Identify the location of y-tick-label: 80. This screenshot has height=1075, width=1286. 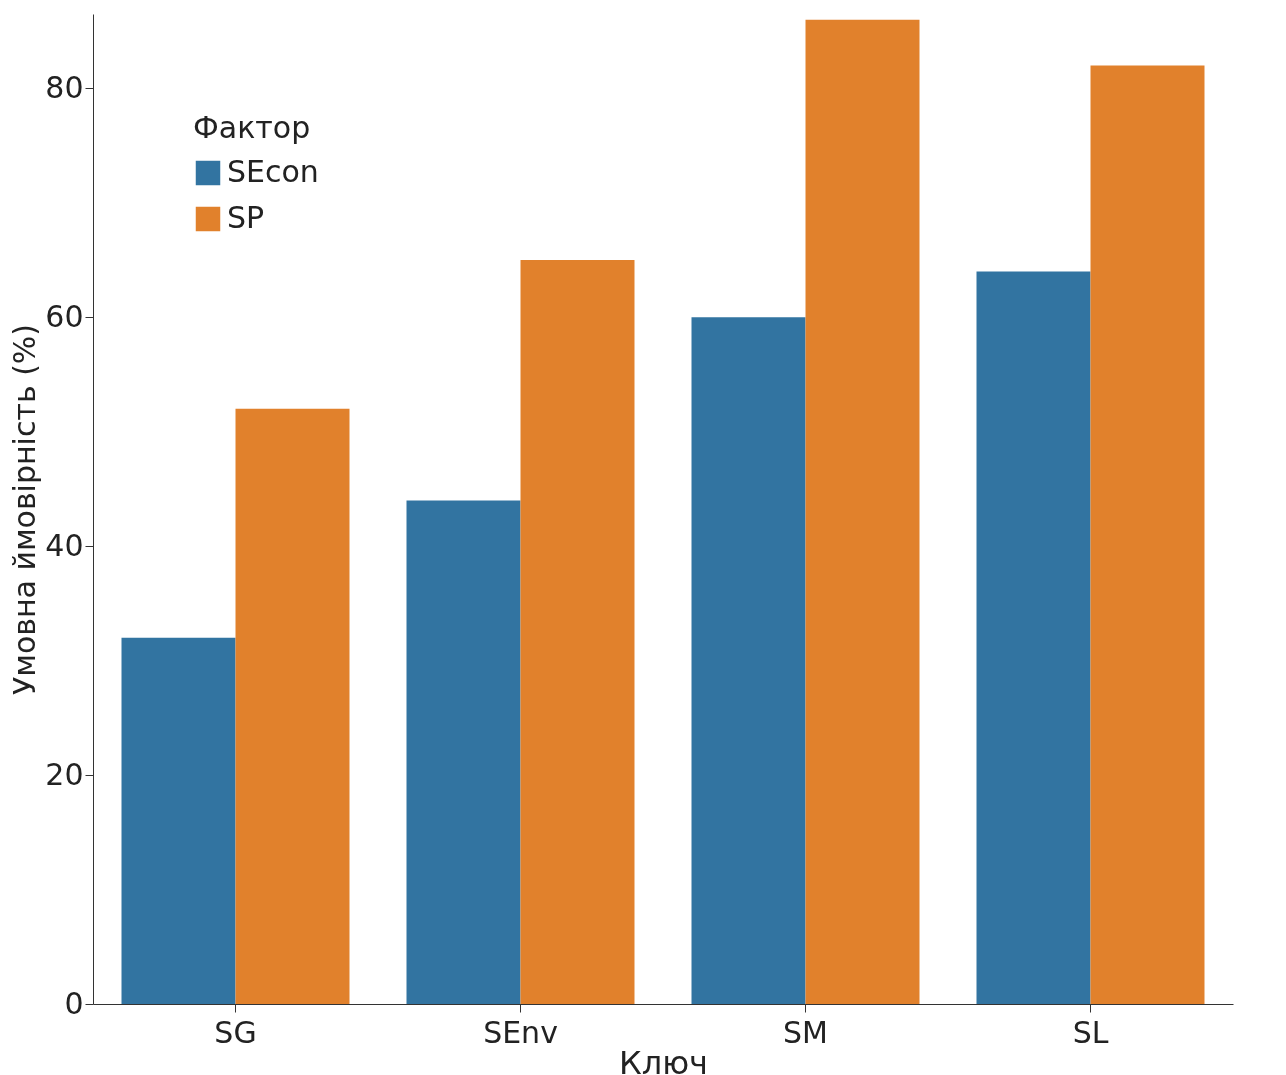
(64, 87).